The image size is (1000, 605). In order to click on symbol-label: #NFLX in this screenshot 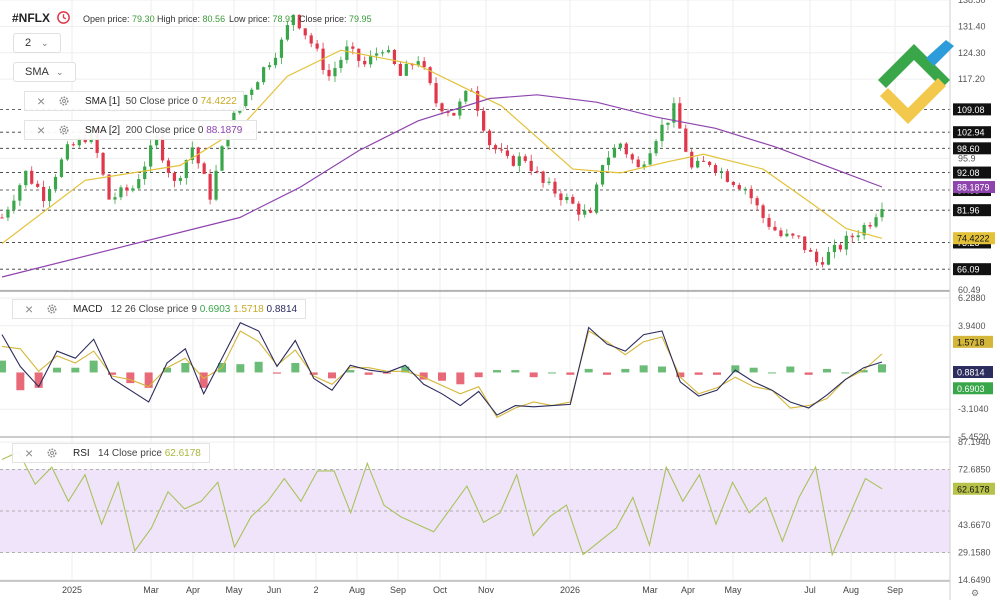, I will do `click(31, 18)`.